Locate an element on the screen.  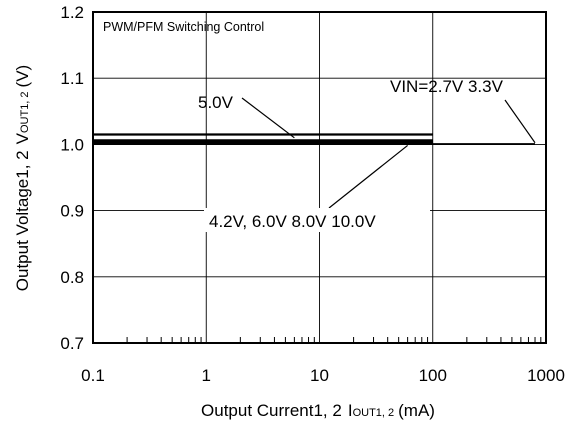
x-tick-labels: 0.1 1 10 100 1000 is located at coordinates (323, 375).